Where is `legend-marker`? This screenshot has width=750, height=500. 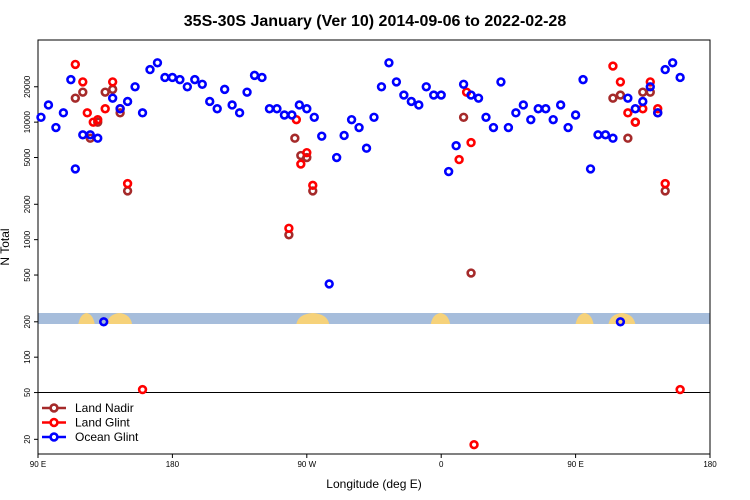 legend-marker is located at coordinates (54, 437).